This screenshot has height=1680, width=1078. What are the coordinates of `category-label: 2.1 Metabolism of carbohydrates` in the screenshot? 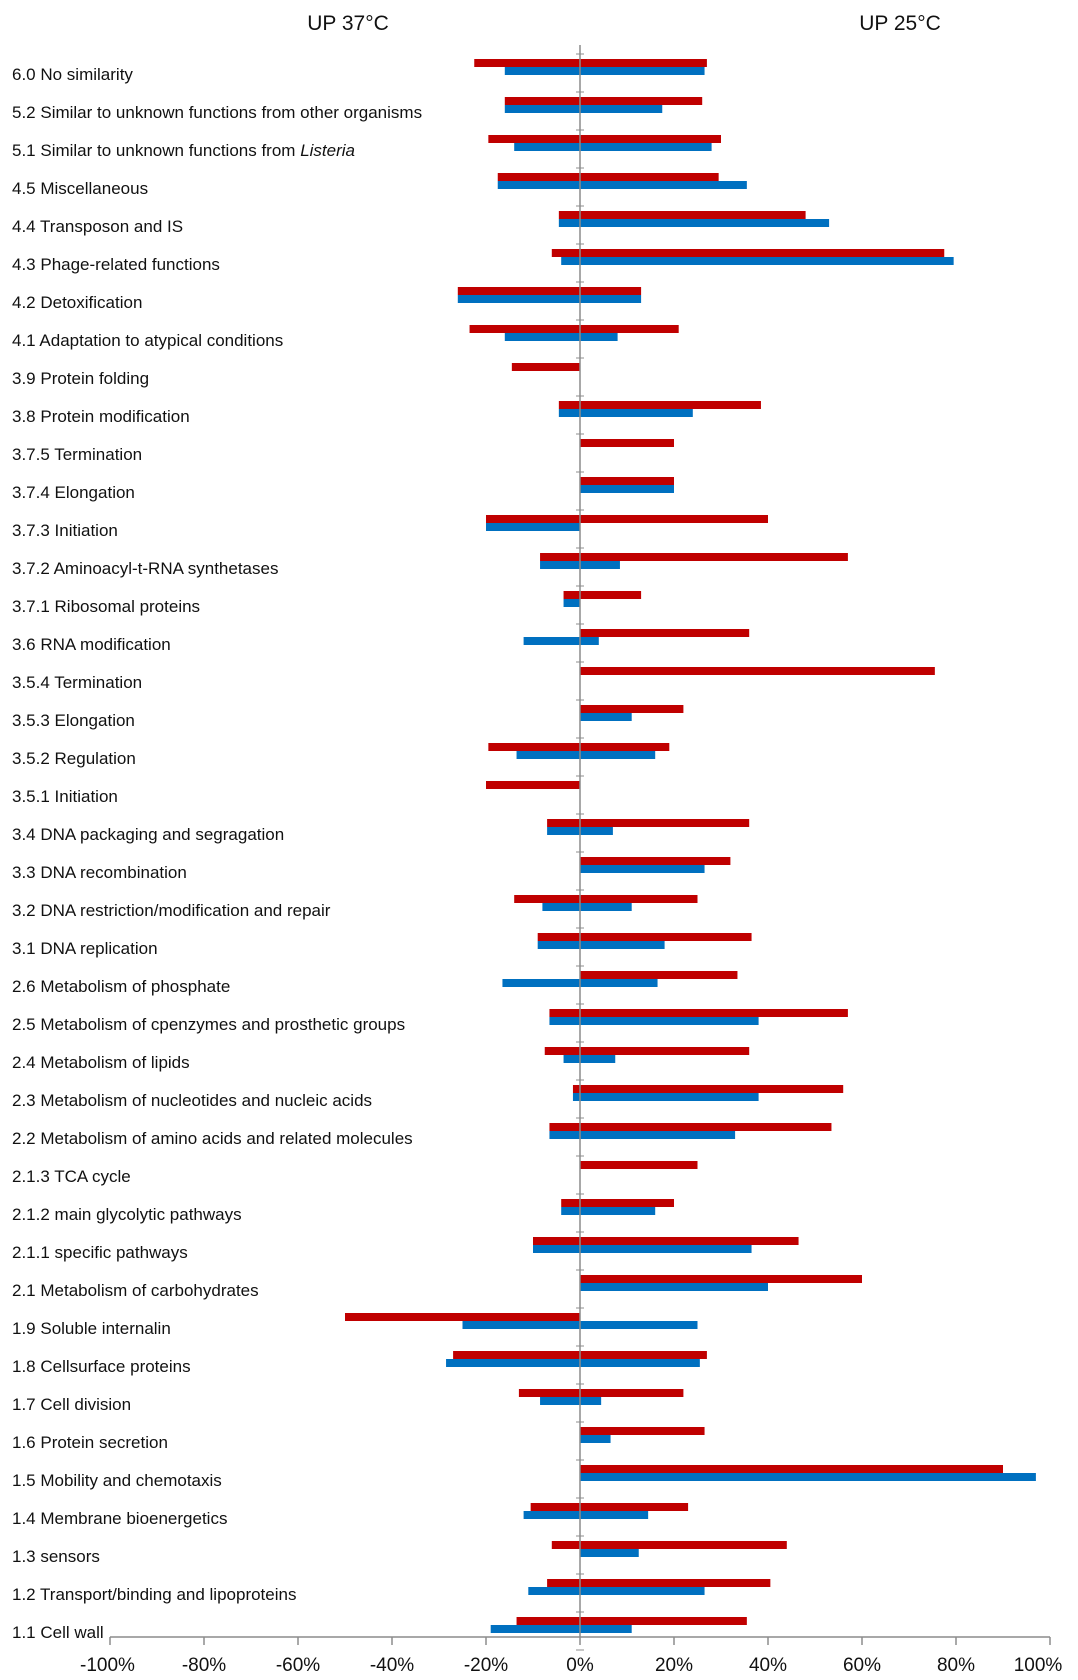 It's located at (135, 1290).